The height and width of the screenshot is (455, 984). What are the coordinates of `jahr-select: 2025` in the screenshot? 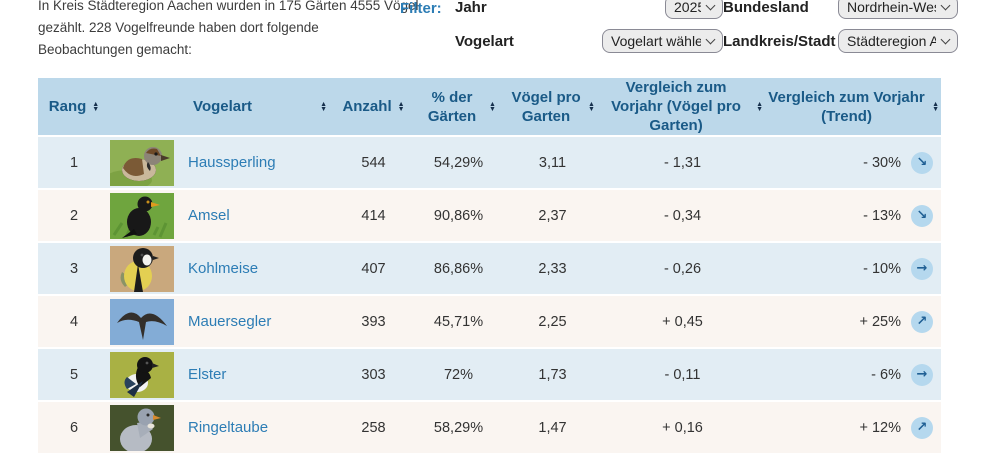 It's located at (694, 9).